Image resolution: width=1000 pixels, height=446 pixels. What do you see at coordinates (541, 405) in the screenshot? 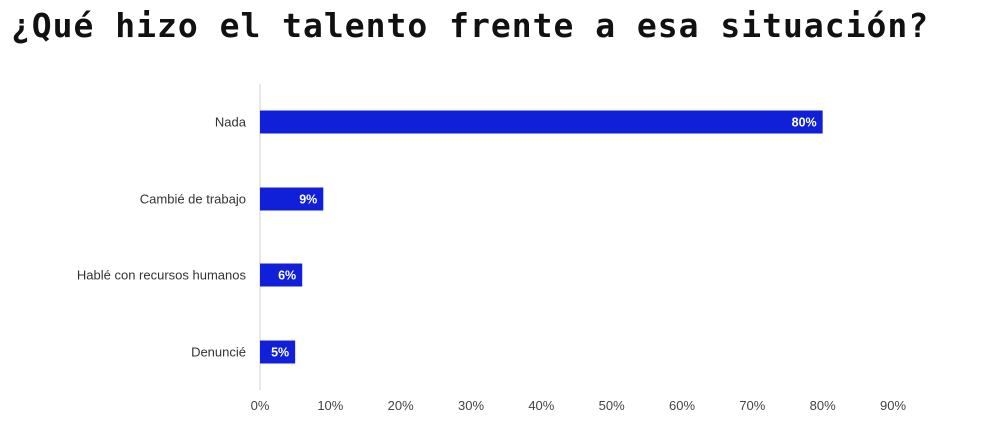
I see `x-tick-label-4: 40%` at bounding box center [541, 405].